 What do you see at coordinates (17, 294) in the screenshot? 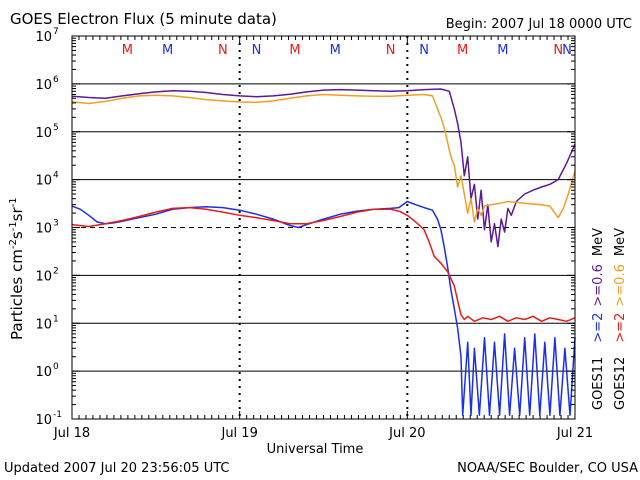
I see `y-axis-title-part: Particles cm` at bounding box center [17, 294].